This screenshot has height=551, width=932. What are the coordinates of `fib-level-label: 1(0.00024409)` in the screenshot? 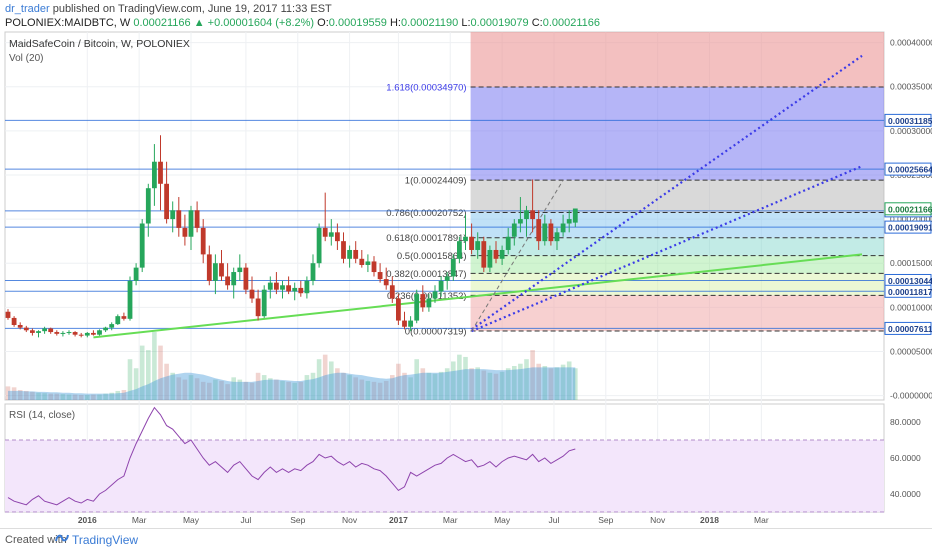 It's located at (436, 181).